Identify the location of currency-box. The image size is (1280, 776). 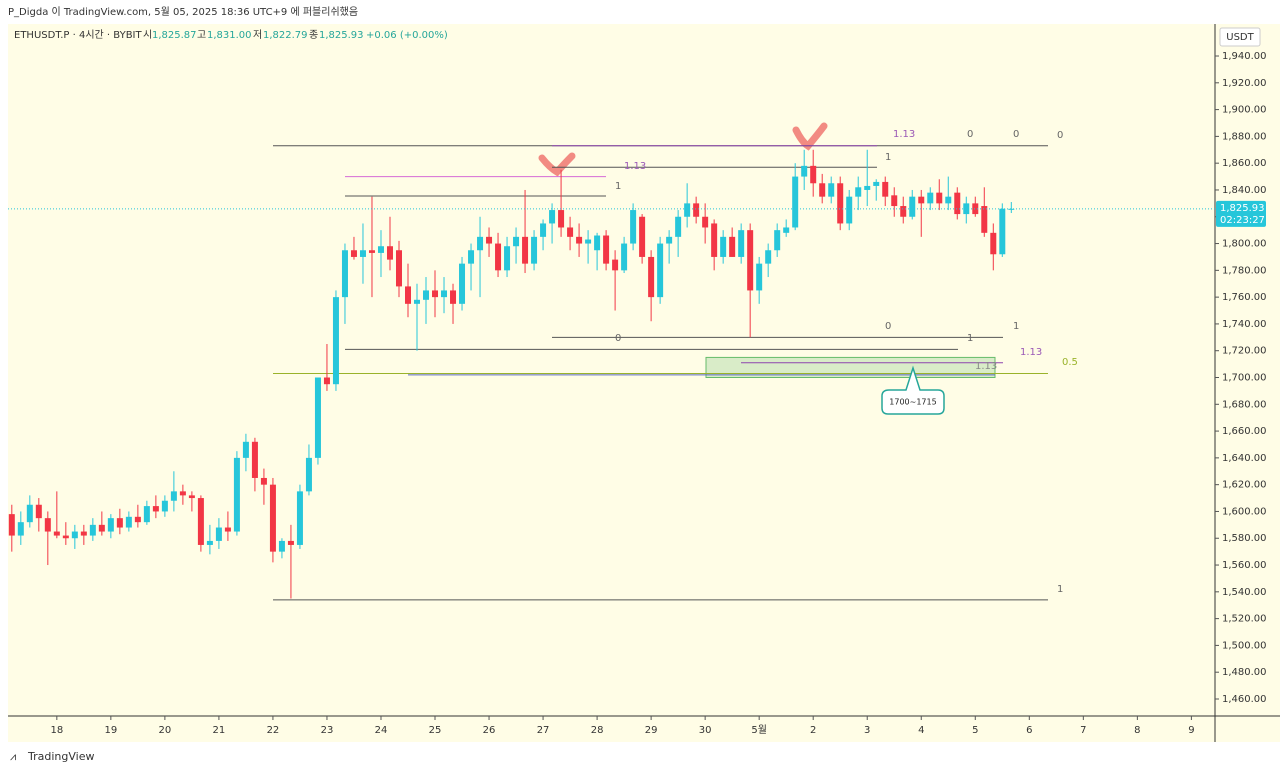
(1240, 37).